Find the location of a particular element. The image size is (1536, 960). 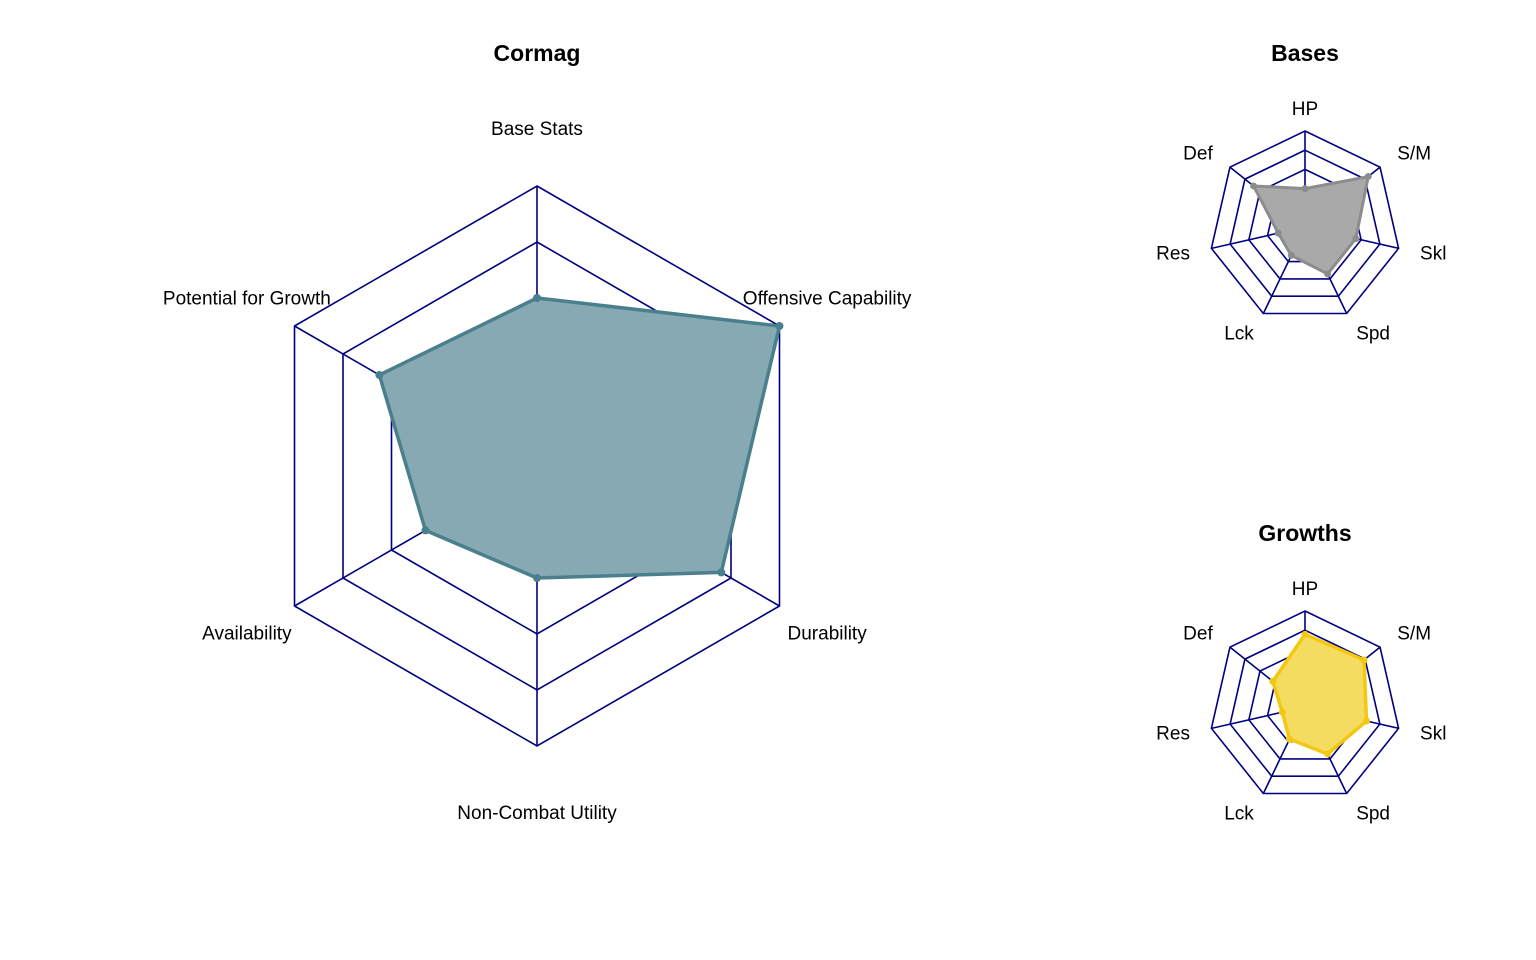

data-point-non-combat-utility is located at coordinates (537, 578).